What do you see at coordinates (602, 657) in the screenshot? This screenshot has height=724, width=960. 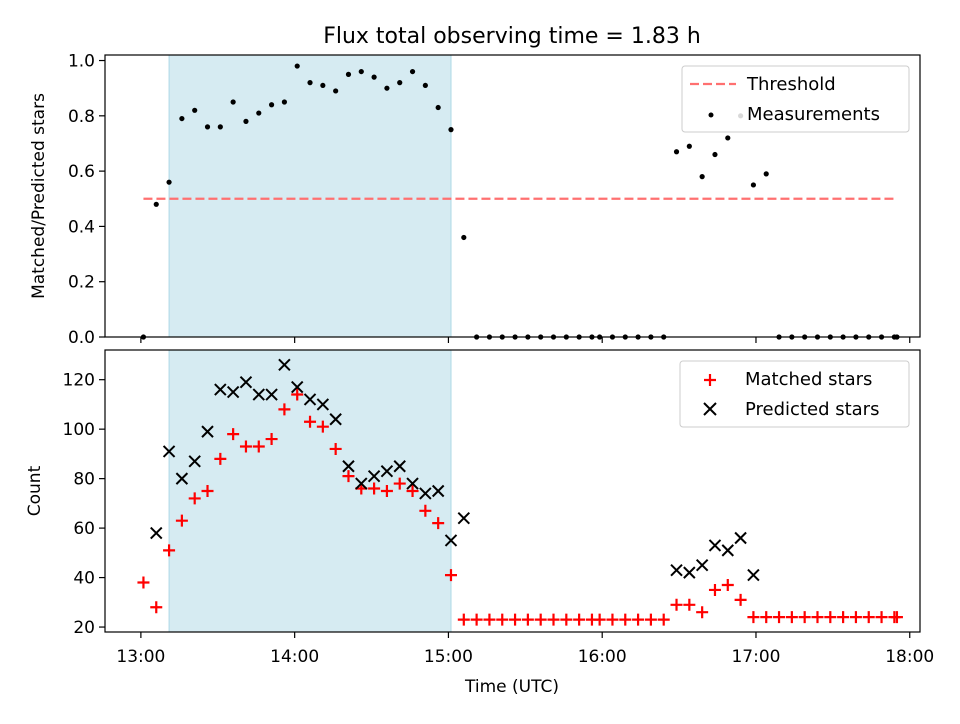 I see `x-tick-label: 16:00` at bounding box center [602, 657].